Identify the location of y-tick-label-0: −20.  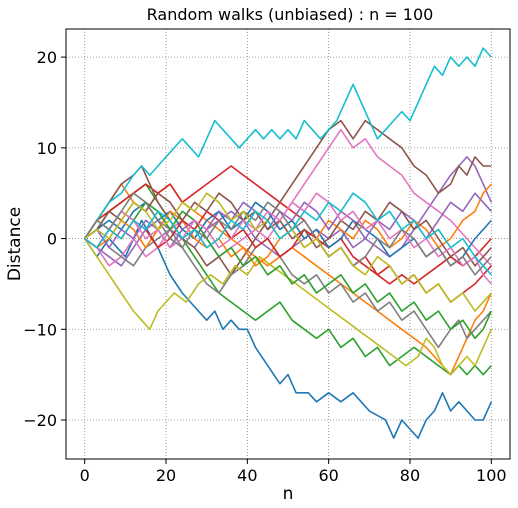
(40, 420).